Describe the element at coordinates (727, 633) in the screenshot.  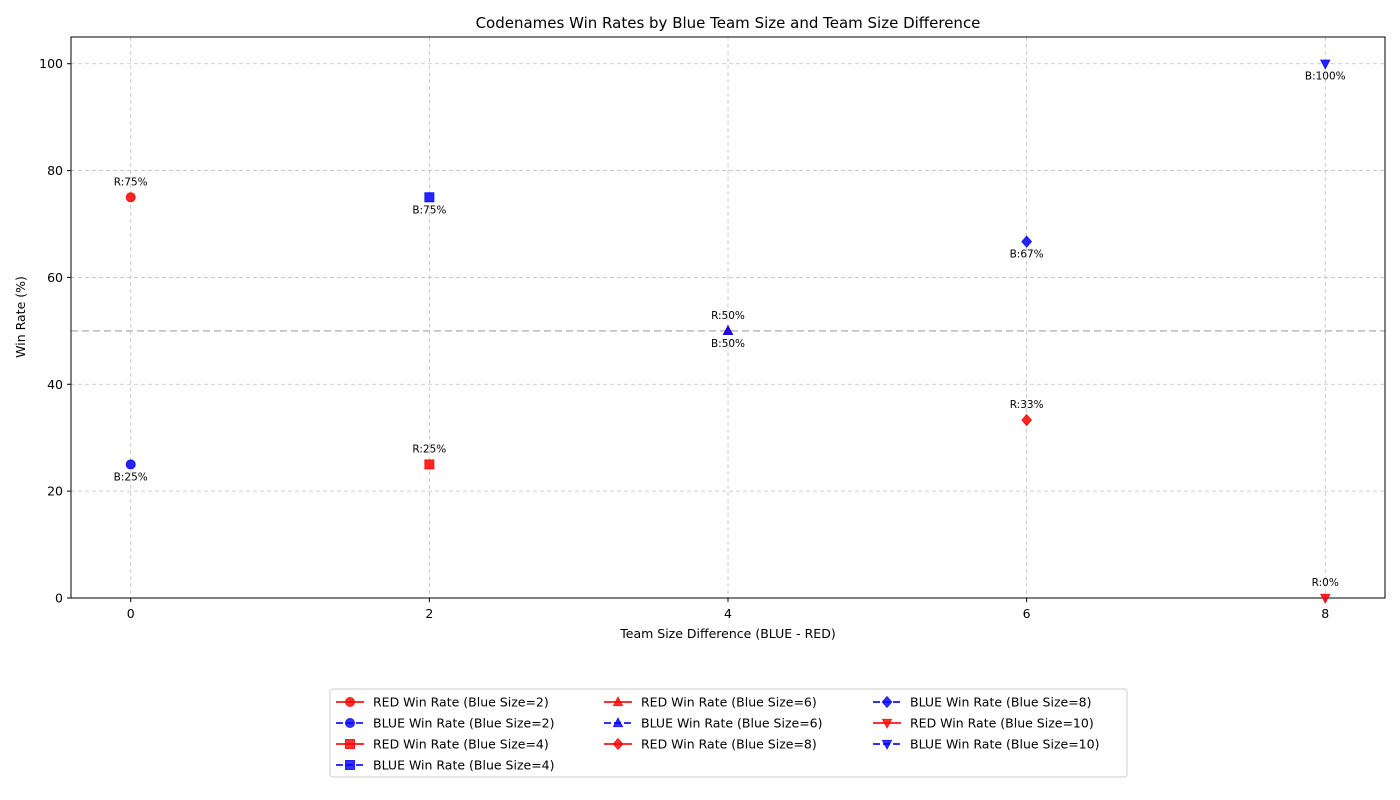
I see `x-axis-title: Team Size Difference (BLUE - RED)` at that location.